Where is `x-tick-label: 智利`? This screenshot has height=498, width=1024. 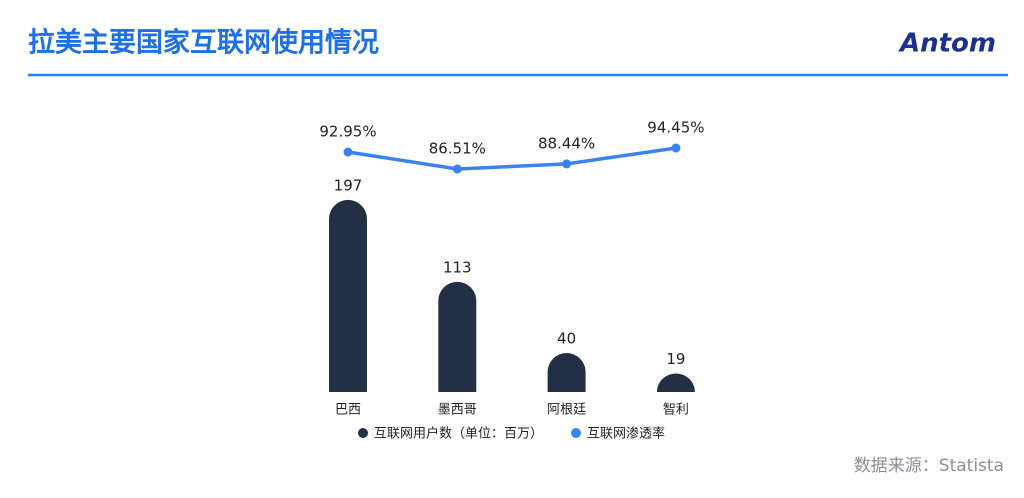
x-tick-label: 智利 is located at coordinates (676, 410).